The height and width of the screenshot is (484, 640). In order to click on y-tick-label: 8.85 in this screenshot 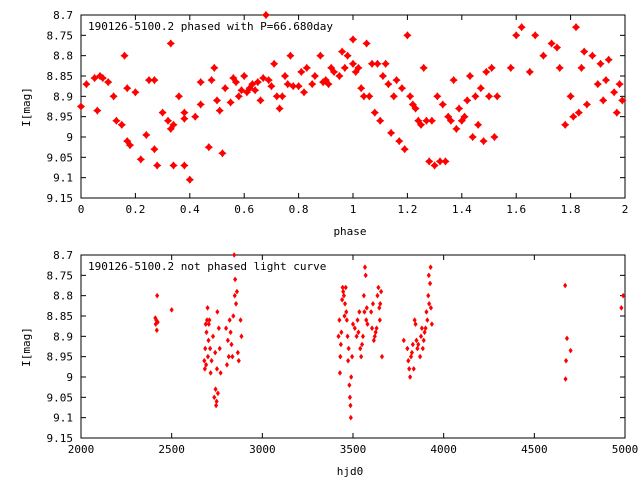, I will do `click(60, 316)`.